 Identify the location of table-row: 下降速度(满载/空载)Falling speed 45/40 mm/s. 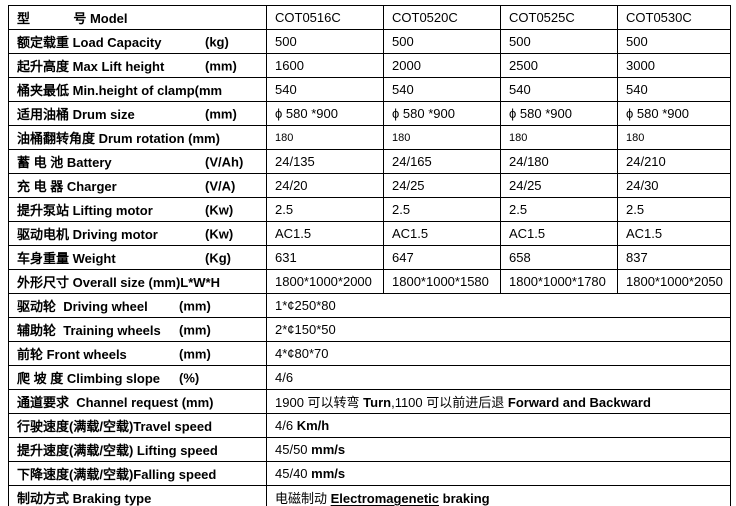
(369, 473).